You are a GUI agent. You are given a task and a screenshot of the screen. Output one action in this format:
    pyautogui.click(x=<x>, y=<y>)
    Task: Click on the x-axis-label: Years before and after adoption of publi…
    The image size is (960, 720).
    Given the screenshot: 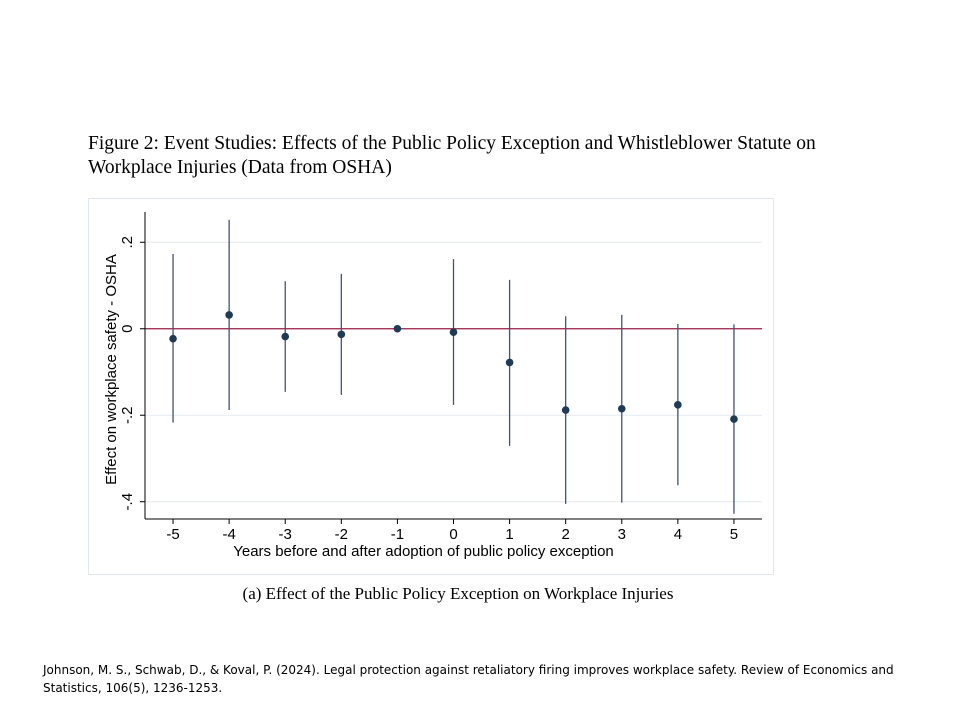 What is the action you would take?
    pyautogui.click(x=423, y=551)
    